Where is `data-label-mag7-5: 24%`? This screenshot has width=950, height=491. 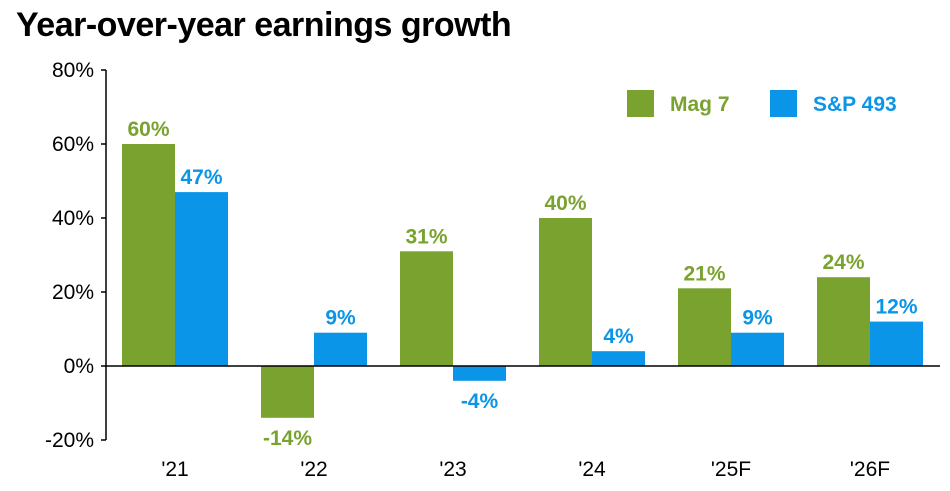 data-label-mag7-5: 24% is located at coordinates (843, 262).